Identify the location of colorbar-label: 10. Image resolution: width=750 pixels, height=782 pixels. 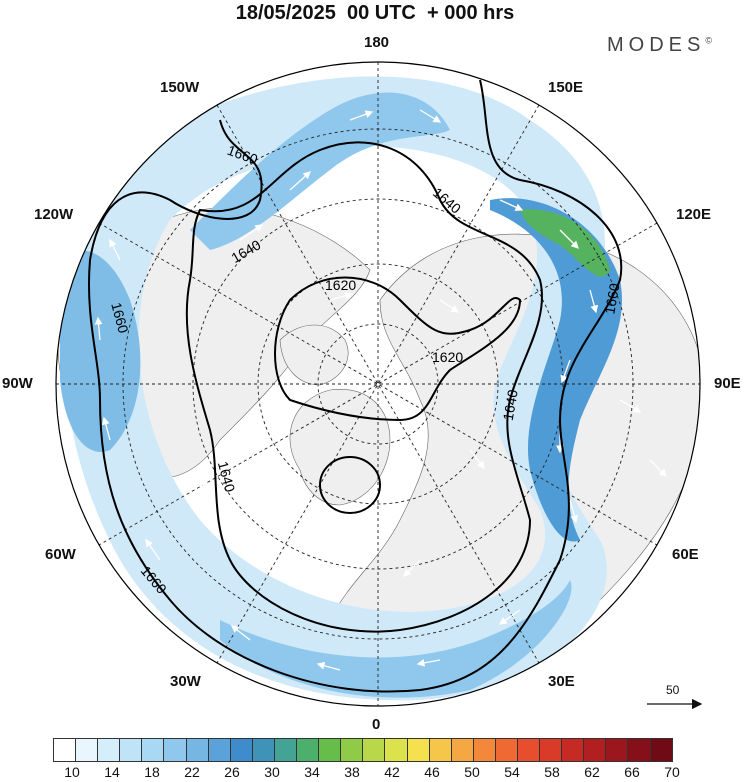
(72, 772).